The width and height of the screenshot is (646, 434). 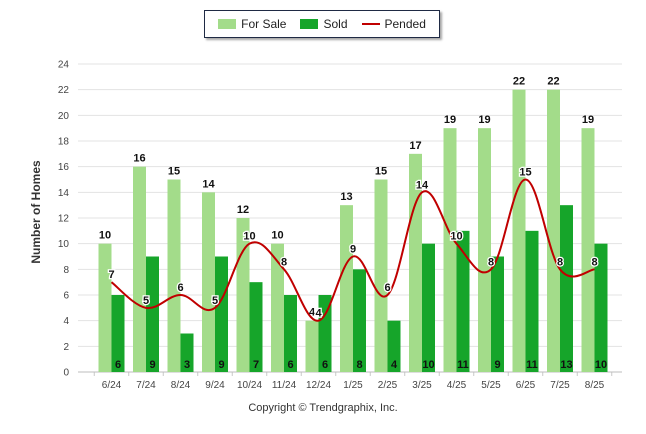 I want to click on legend: For Sale Sold Pended, so click(x=322, y=24).